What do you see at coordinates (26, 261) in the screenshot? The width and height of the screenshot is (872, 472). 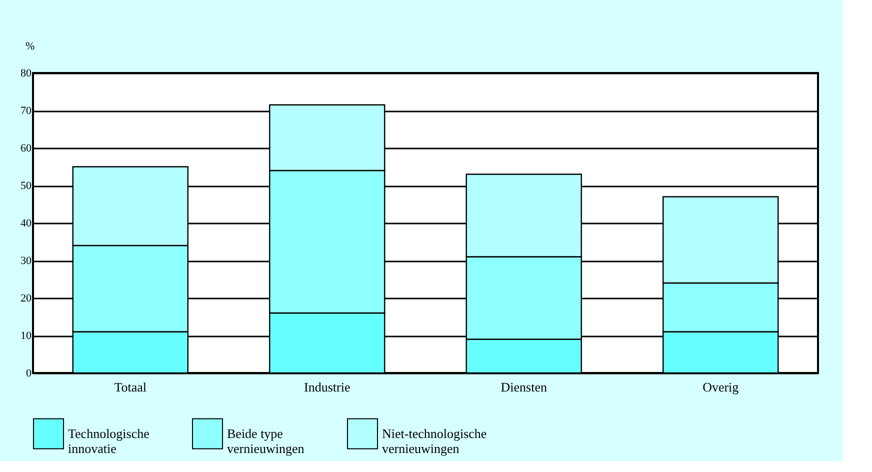 I see `y-tick-label: 30` at bounding box center [26, 261].